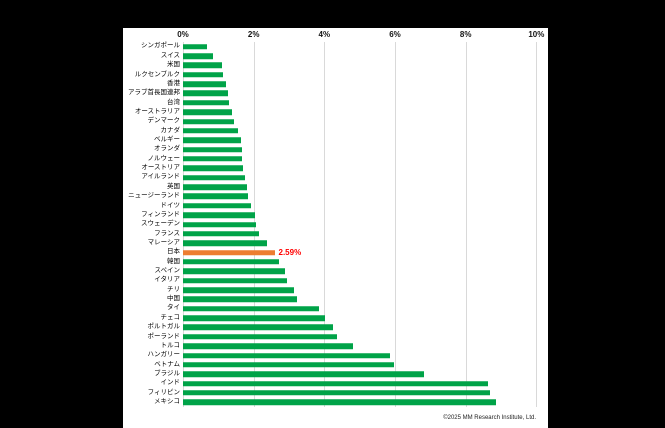 This screenshot has height=428, width=665. What do you see at coordinates (465, 34) in the screenshot?
I see `x-axis-tick: 8%` at bounding box center [465, 34].